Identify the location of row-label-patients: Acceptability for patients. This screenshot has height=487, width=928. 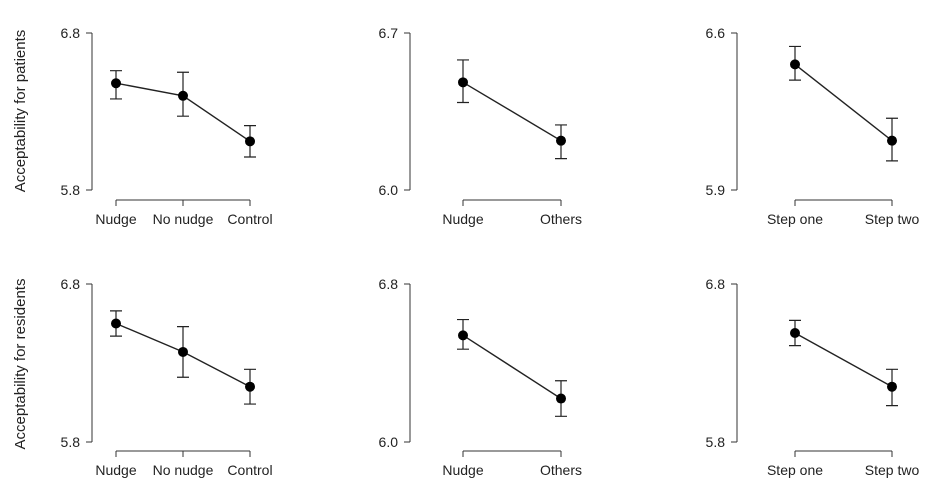
(20, 111).